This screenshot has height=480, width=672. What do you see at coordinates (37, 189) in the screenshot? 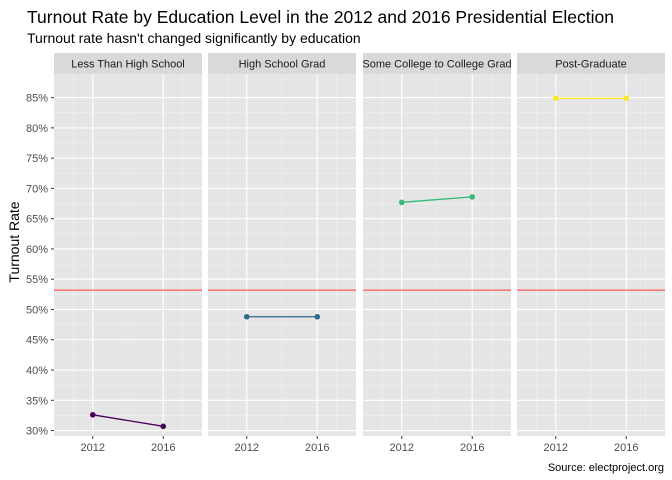
I see `y-tick-label: 70%` at bounding box center [37, 189].